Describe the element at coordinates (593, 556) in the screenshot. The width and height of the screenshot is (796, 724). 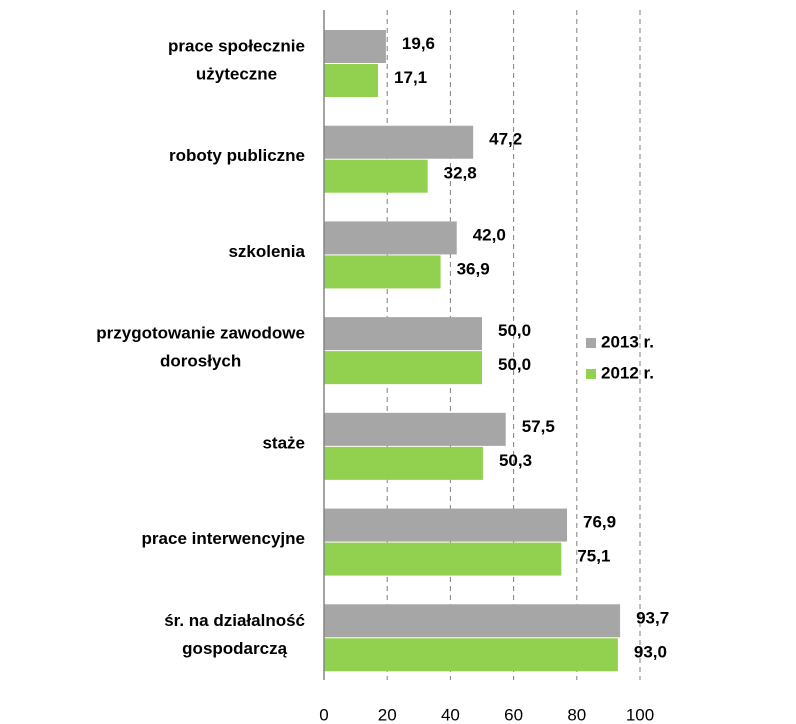
I see `value-label: 75,1` at that location.